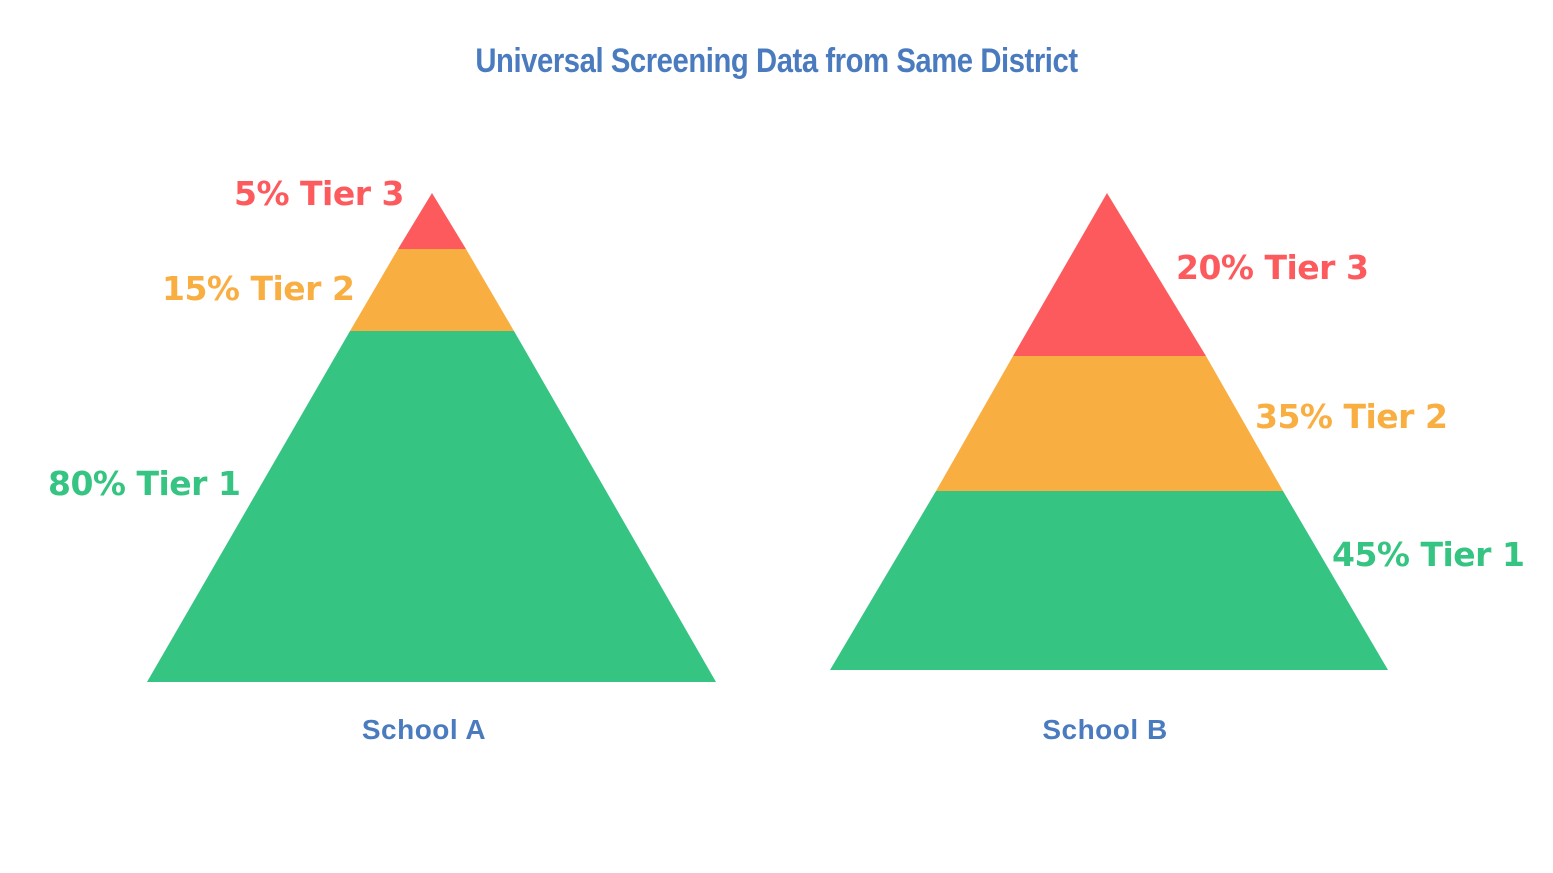 This screenshot has height=873, width=1553. Describe the element at coordinates (432, 221) in the screenshot. I see `school-a-tier3-segment` at that location.